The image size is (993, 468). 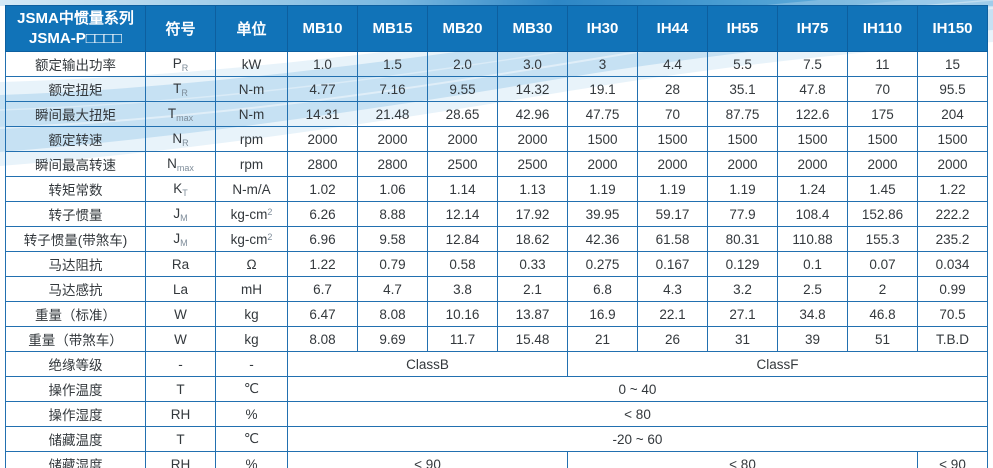 What do you see at coordinates (812, 239) in the screenshot?
I see `value-cell: 110.88` at bounding box center [812, 239].